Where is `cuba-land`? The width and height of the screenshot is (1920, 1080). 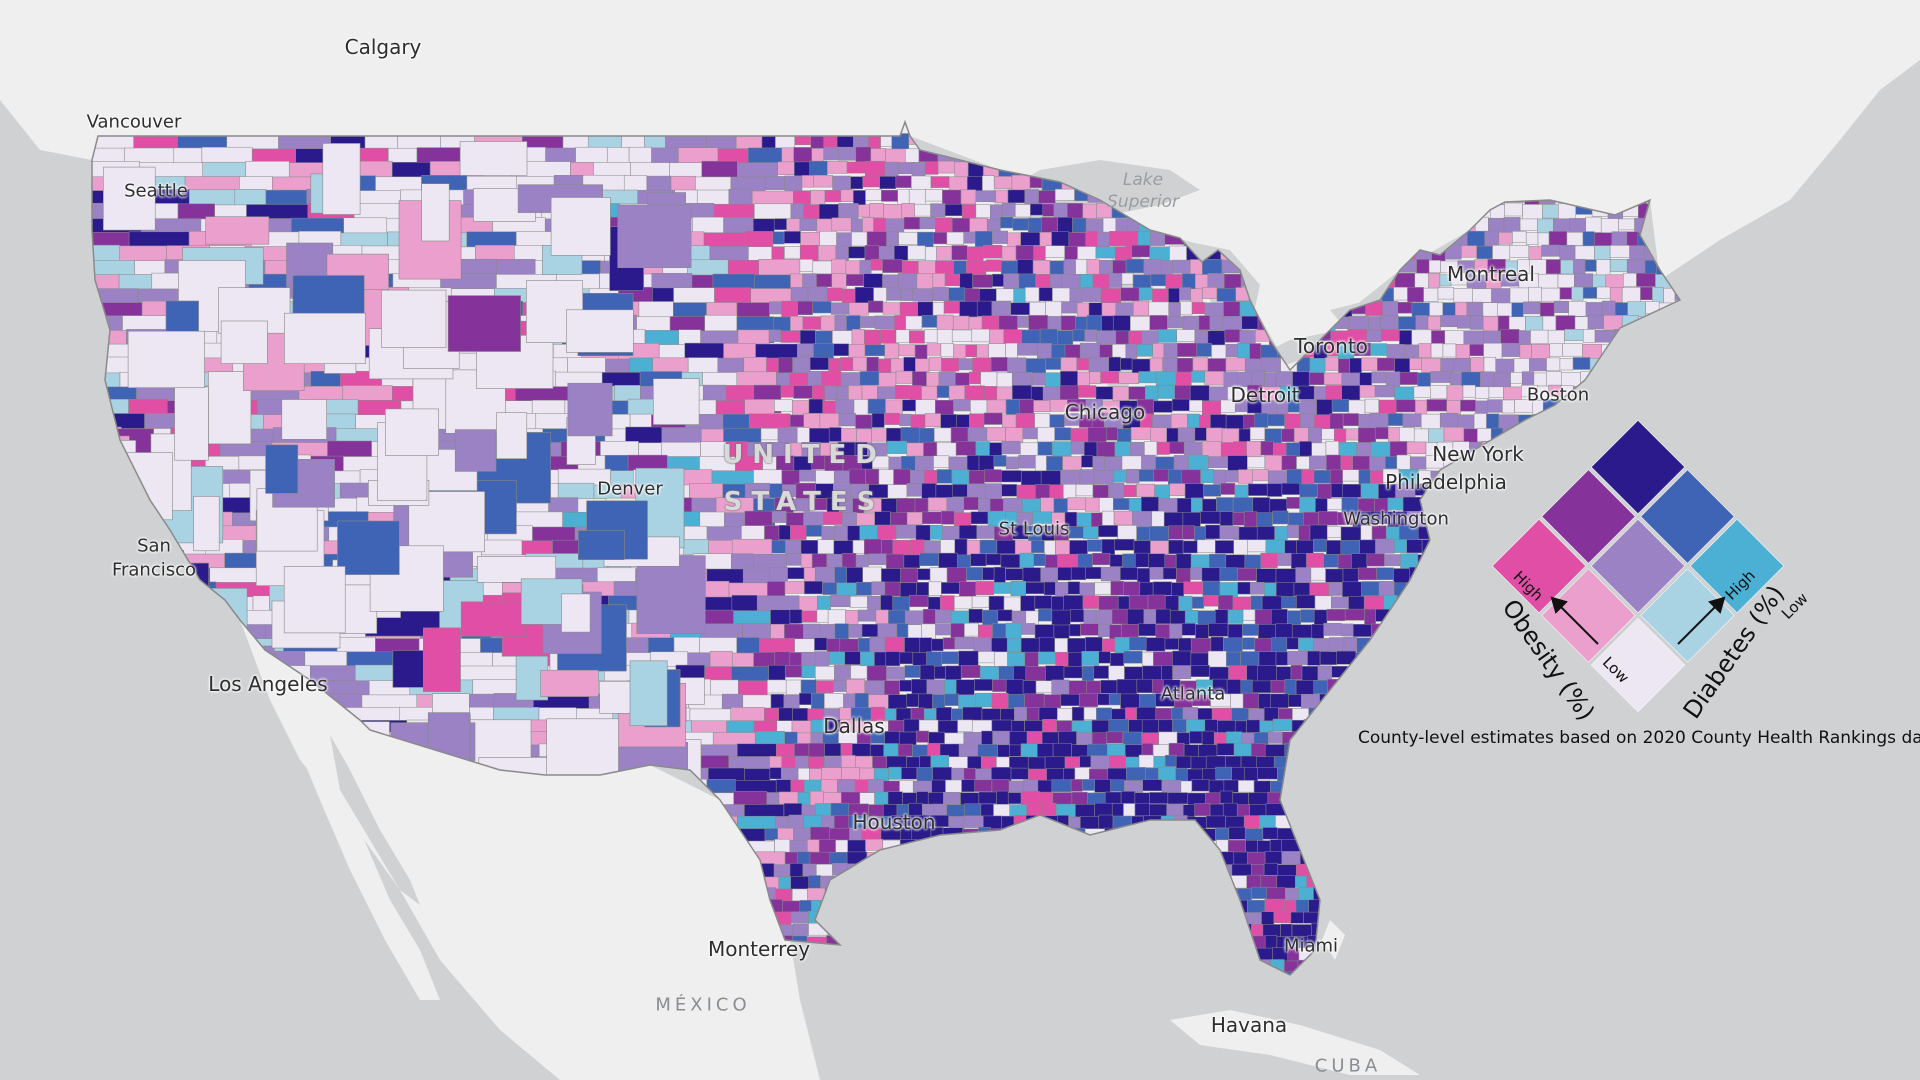 cuba-land is located at coordinates (1295, 1042).